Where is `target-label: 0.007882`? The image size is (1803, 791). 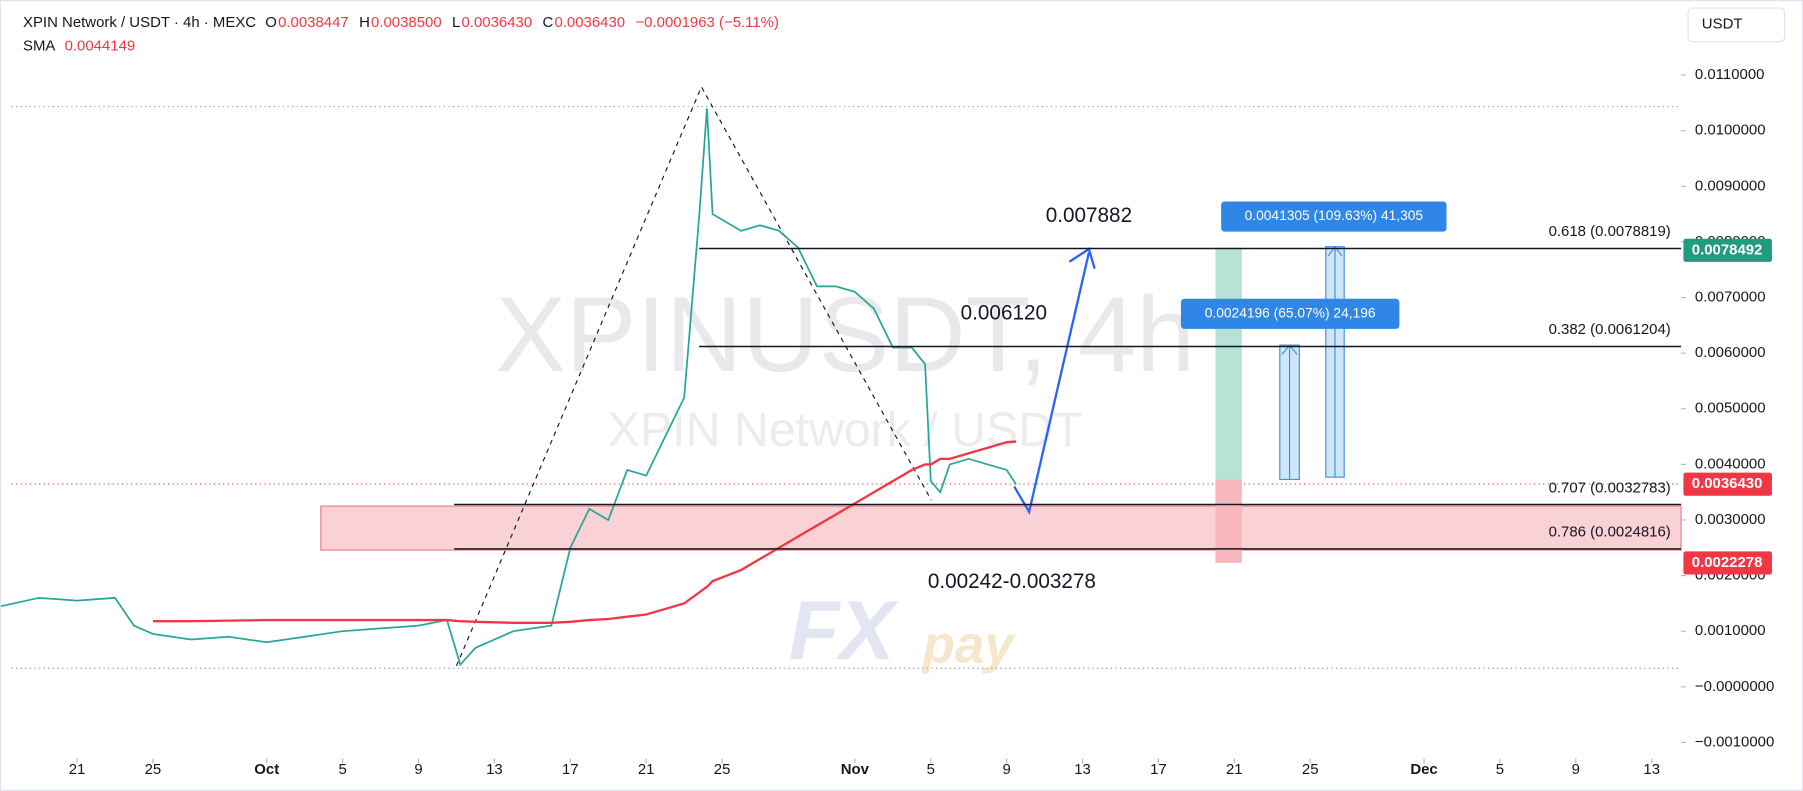 target-label: 0.007882 is located at coordinates (1089, 215).